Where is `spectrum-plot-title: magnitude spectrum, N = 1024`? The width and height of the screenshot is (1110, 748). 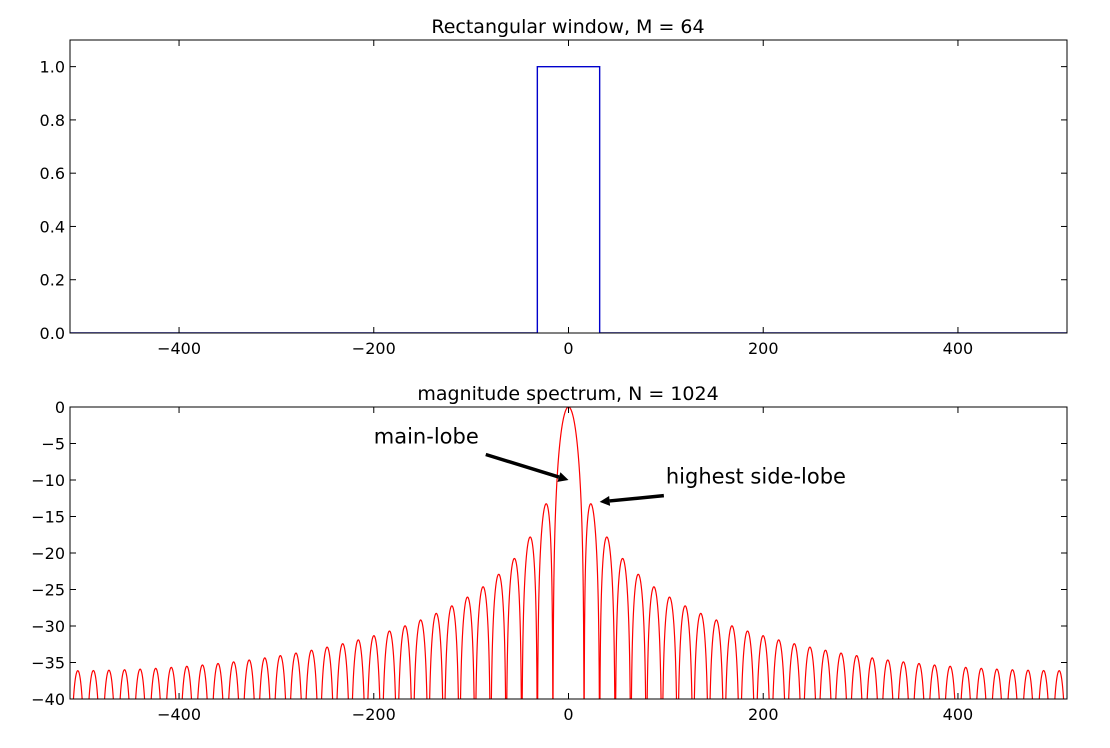 spectrum-plot-title: magnitude spectrum, N = 1024 is located at coordinates (567, 394).